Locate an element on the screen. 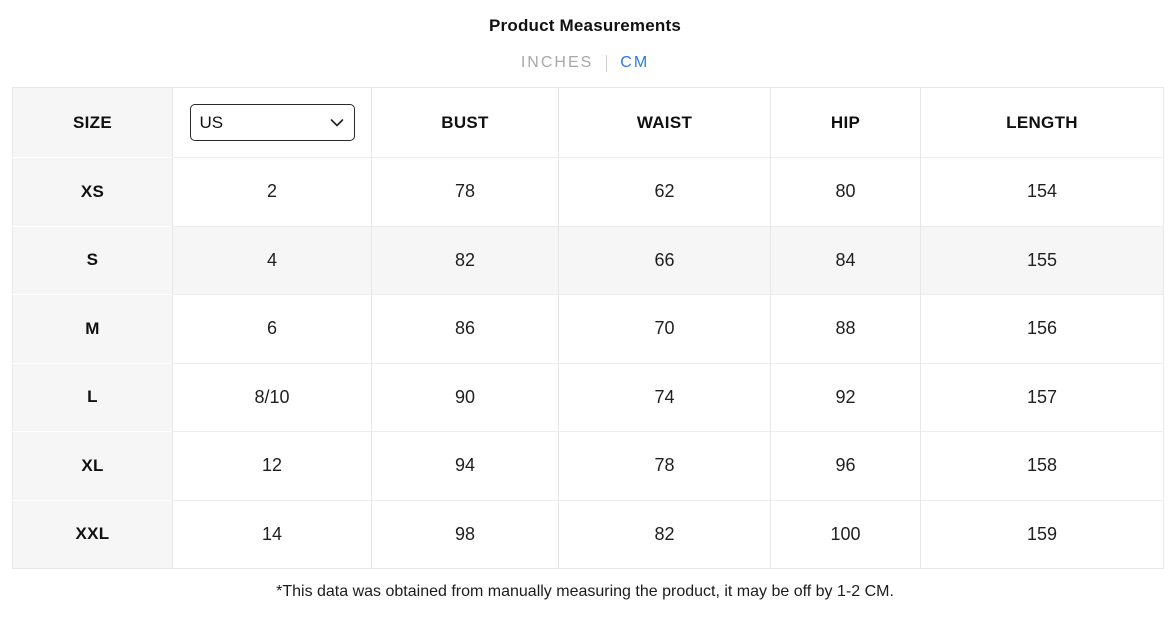 The height and width of the screenshot is (643, 1170). hip-value: 96 is located at coordinates (845, 465).